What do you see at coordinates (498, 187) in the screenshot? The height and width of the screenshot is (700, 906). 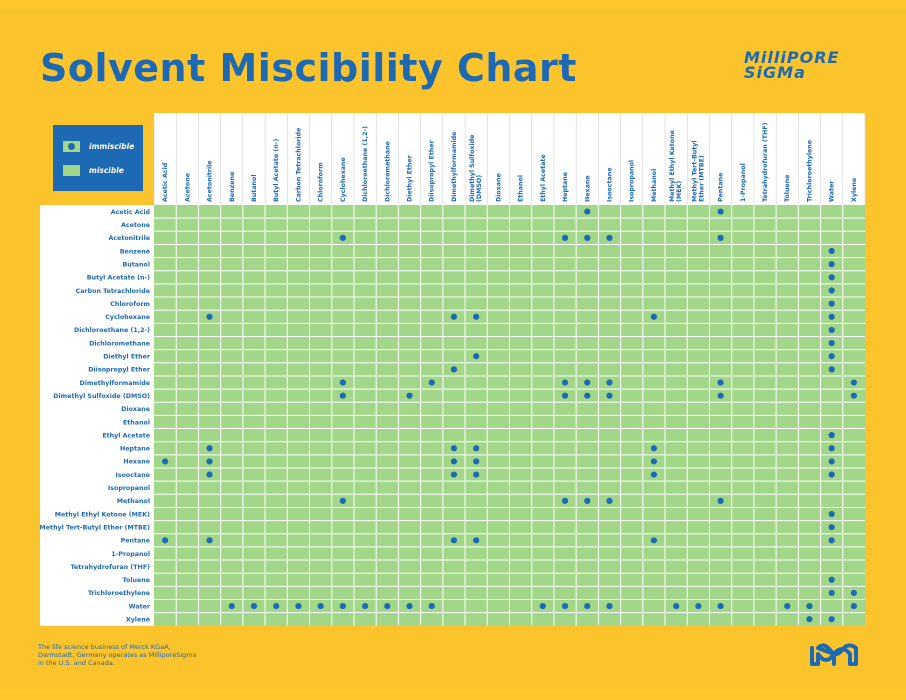 I see `column-label: Dioxane` at bounding box center [498, 187].